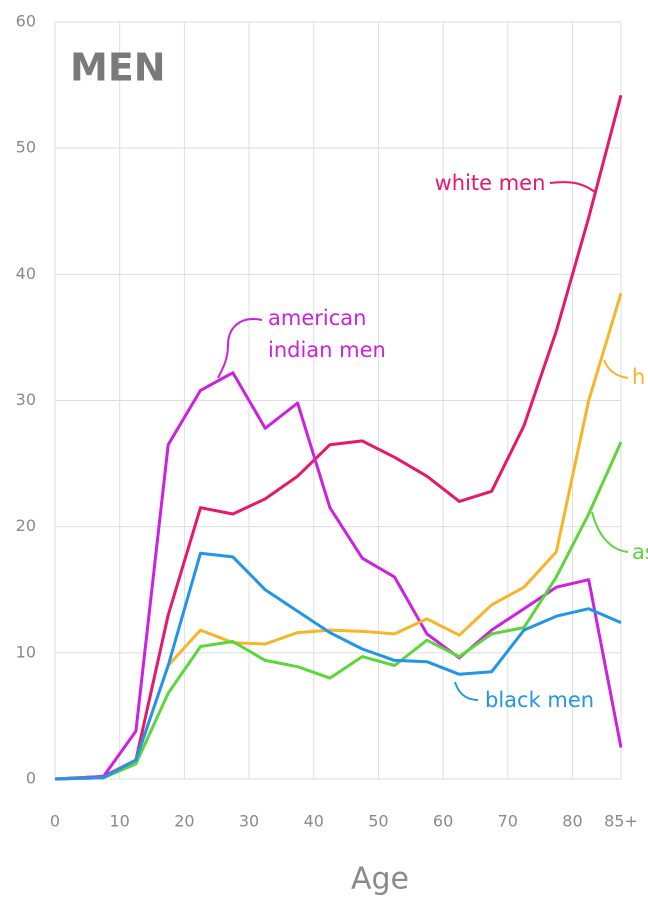 The width and height of the screenshot is (648, 901). I want to click on y-tick-label: 0, so click(31, 778).